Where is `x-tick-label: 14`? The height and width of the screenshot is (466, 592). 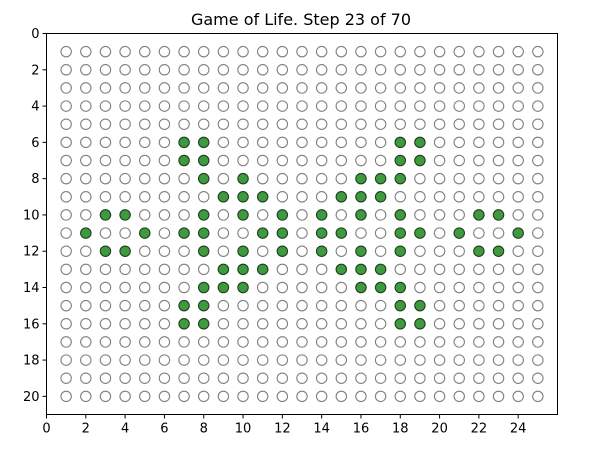
x-tick-label: 14 is located at coordinates (321, 429).